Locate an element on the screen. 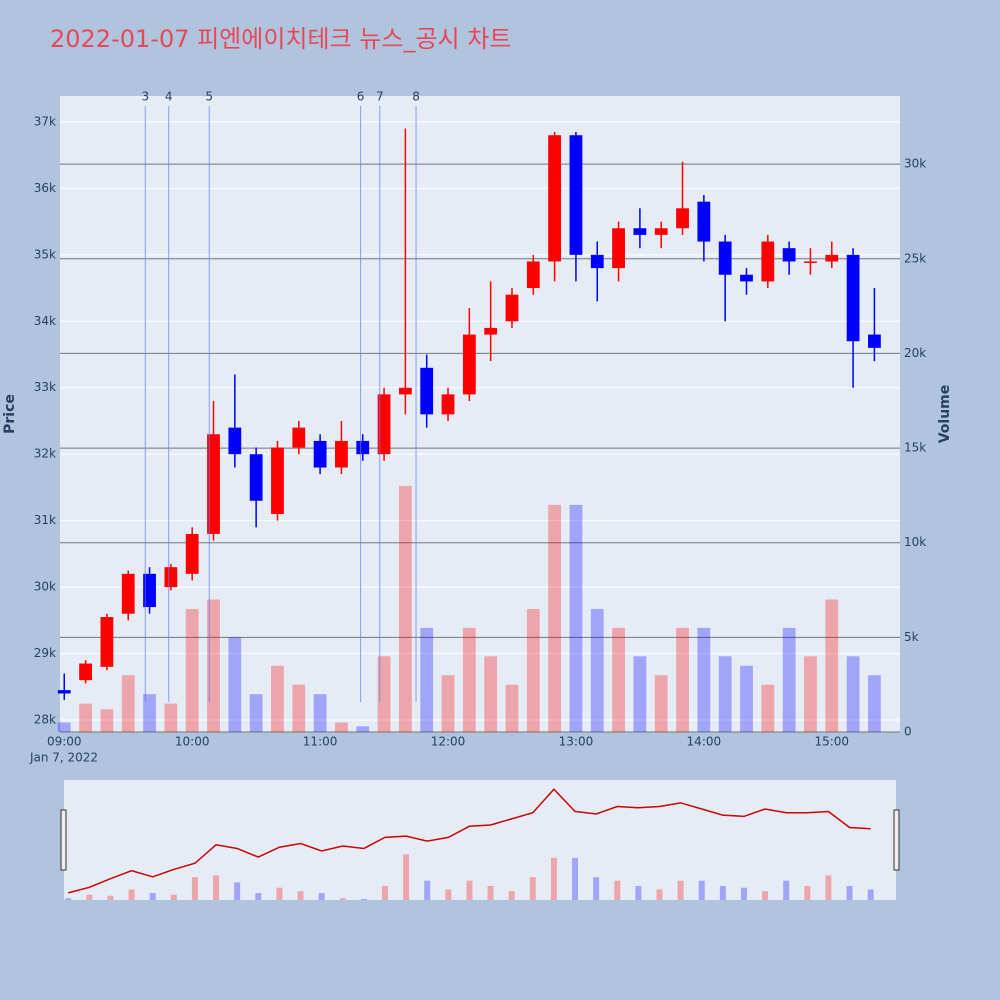  range-slider is located at coordinates (480, 840).